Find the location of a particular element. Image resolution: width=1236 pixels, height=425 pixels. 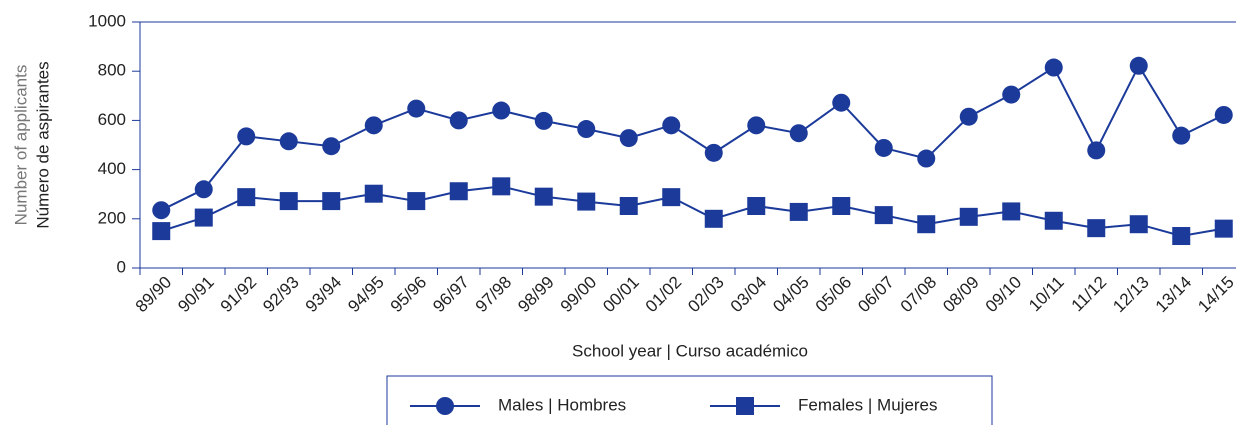

x-tick-label: 12/13 is located at coordinates (1131, 295).